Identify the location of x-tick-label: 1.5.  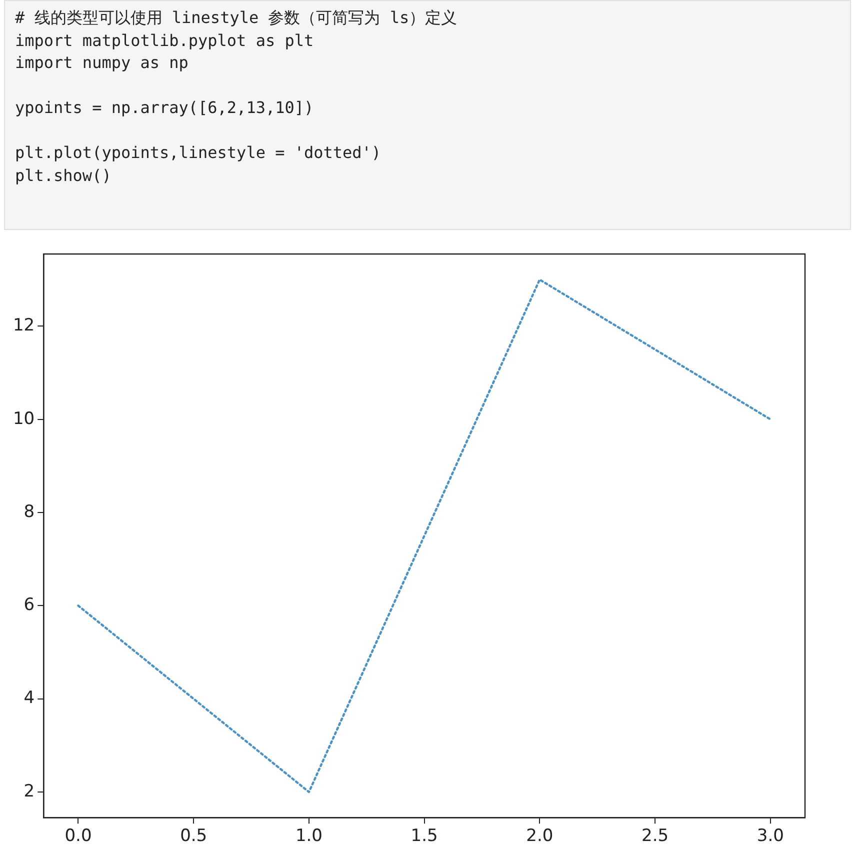
(424, 836).